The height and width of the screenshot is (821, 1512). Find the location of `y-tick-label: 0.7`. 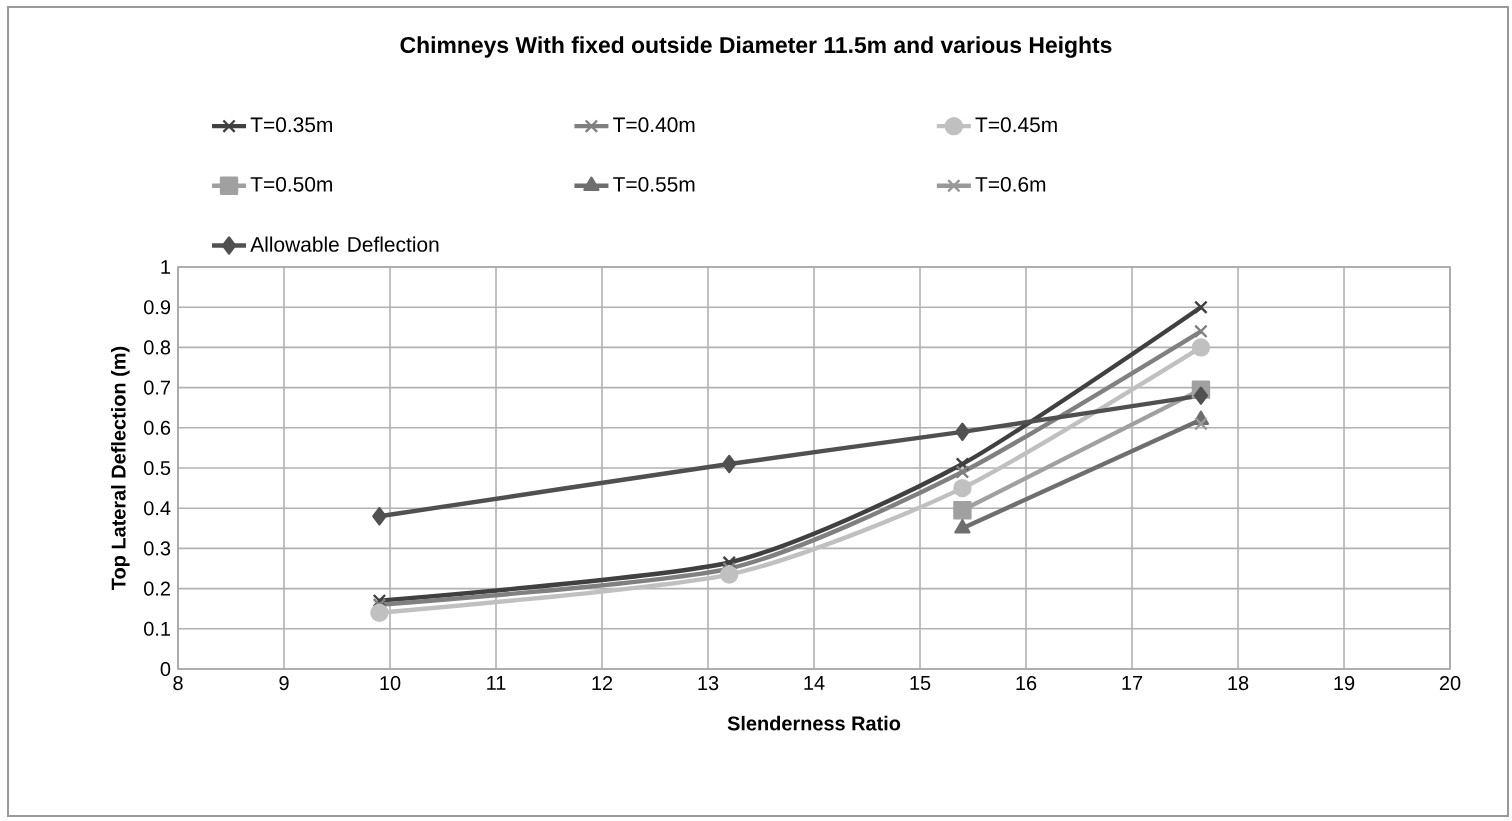

y-tick-label: 0.7 is located at coordinates (157, 387).